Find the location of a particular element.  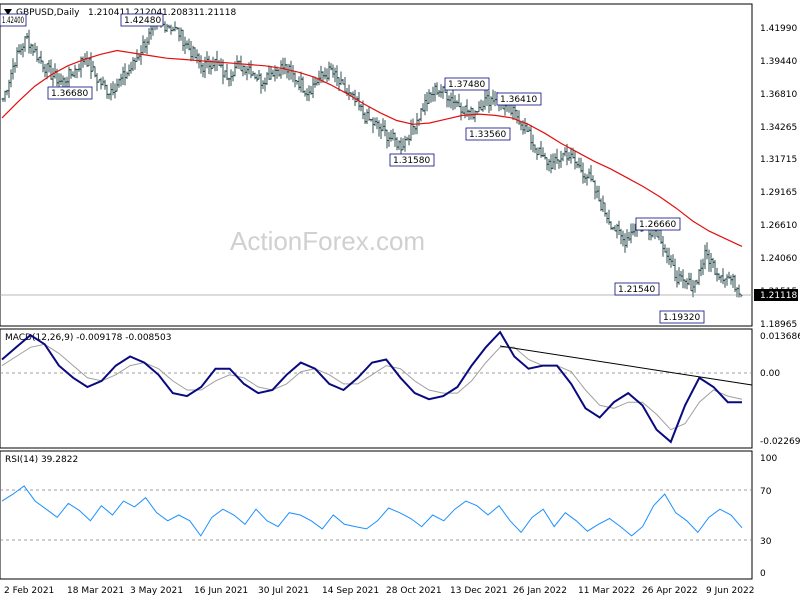

ohlc-high: 1.21204 is located at coordinates (143, 13).